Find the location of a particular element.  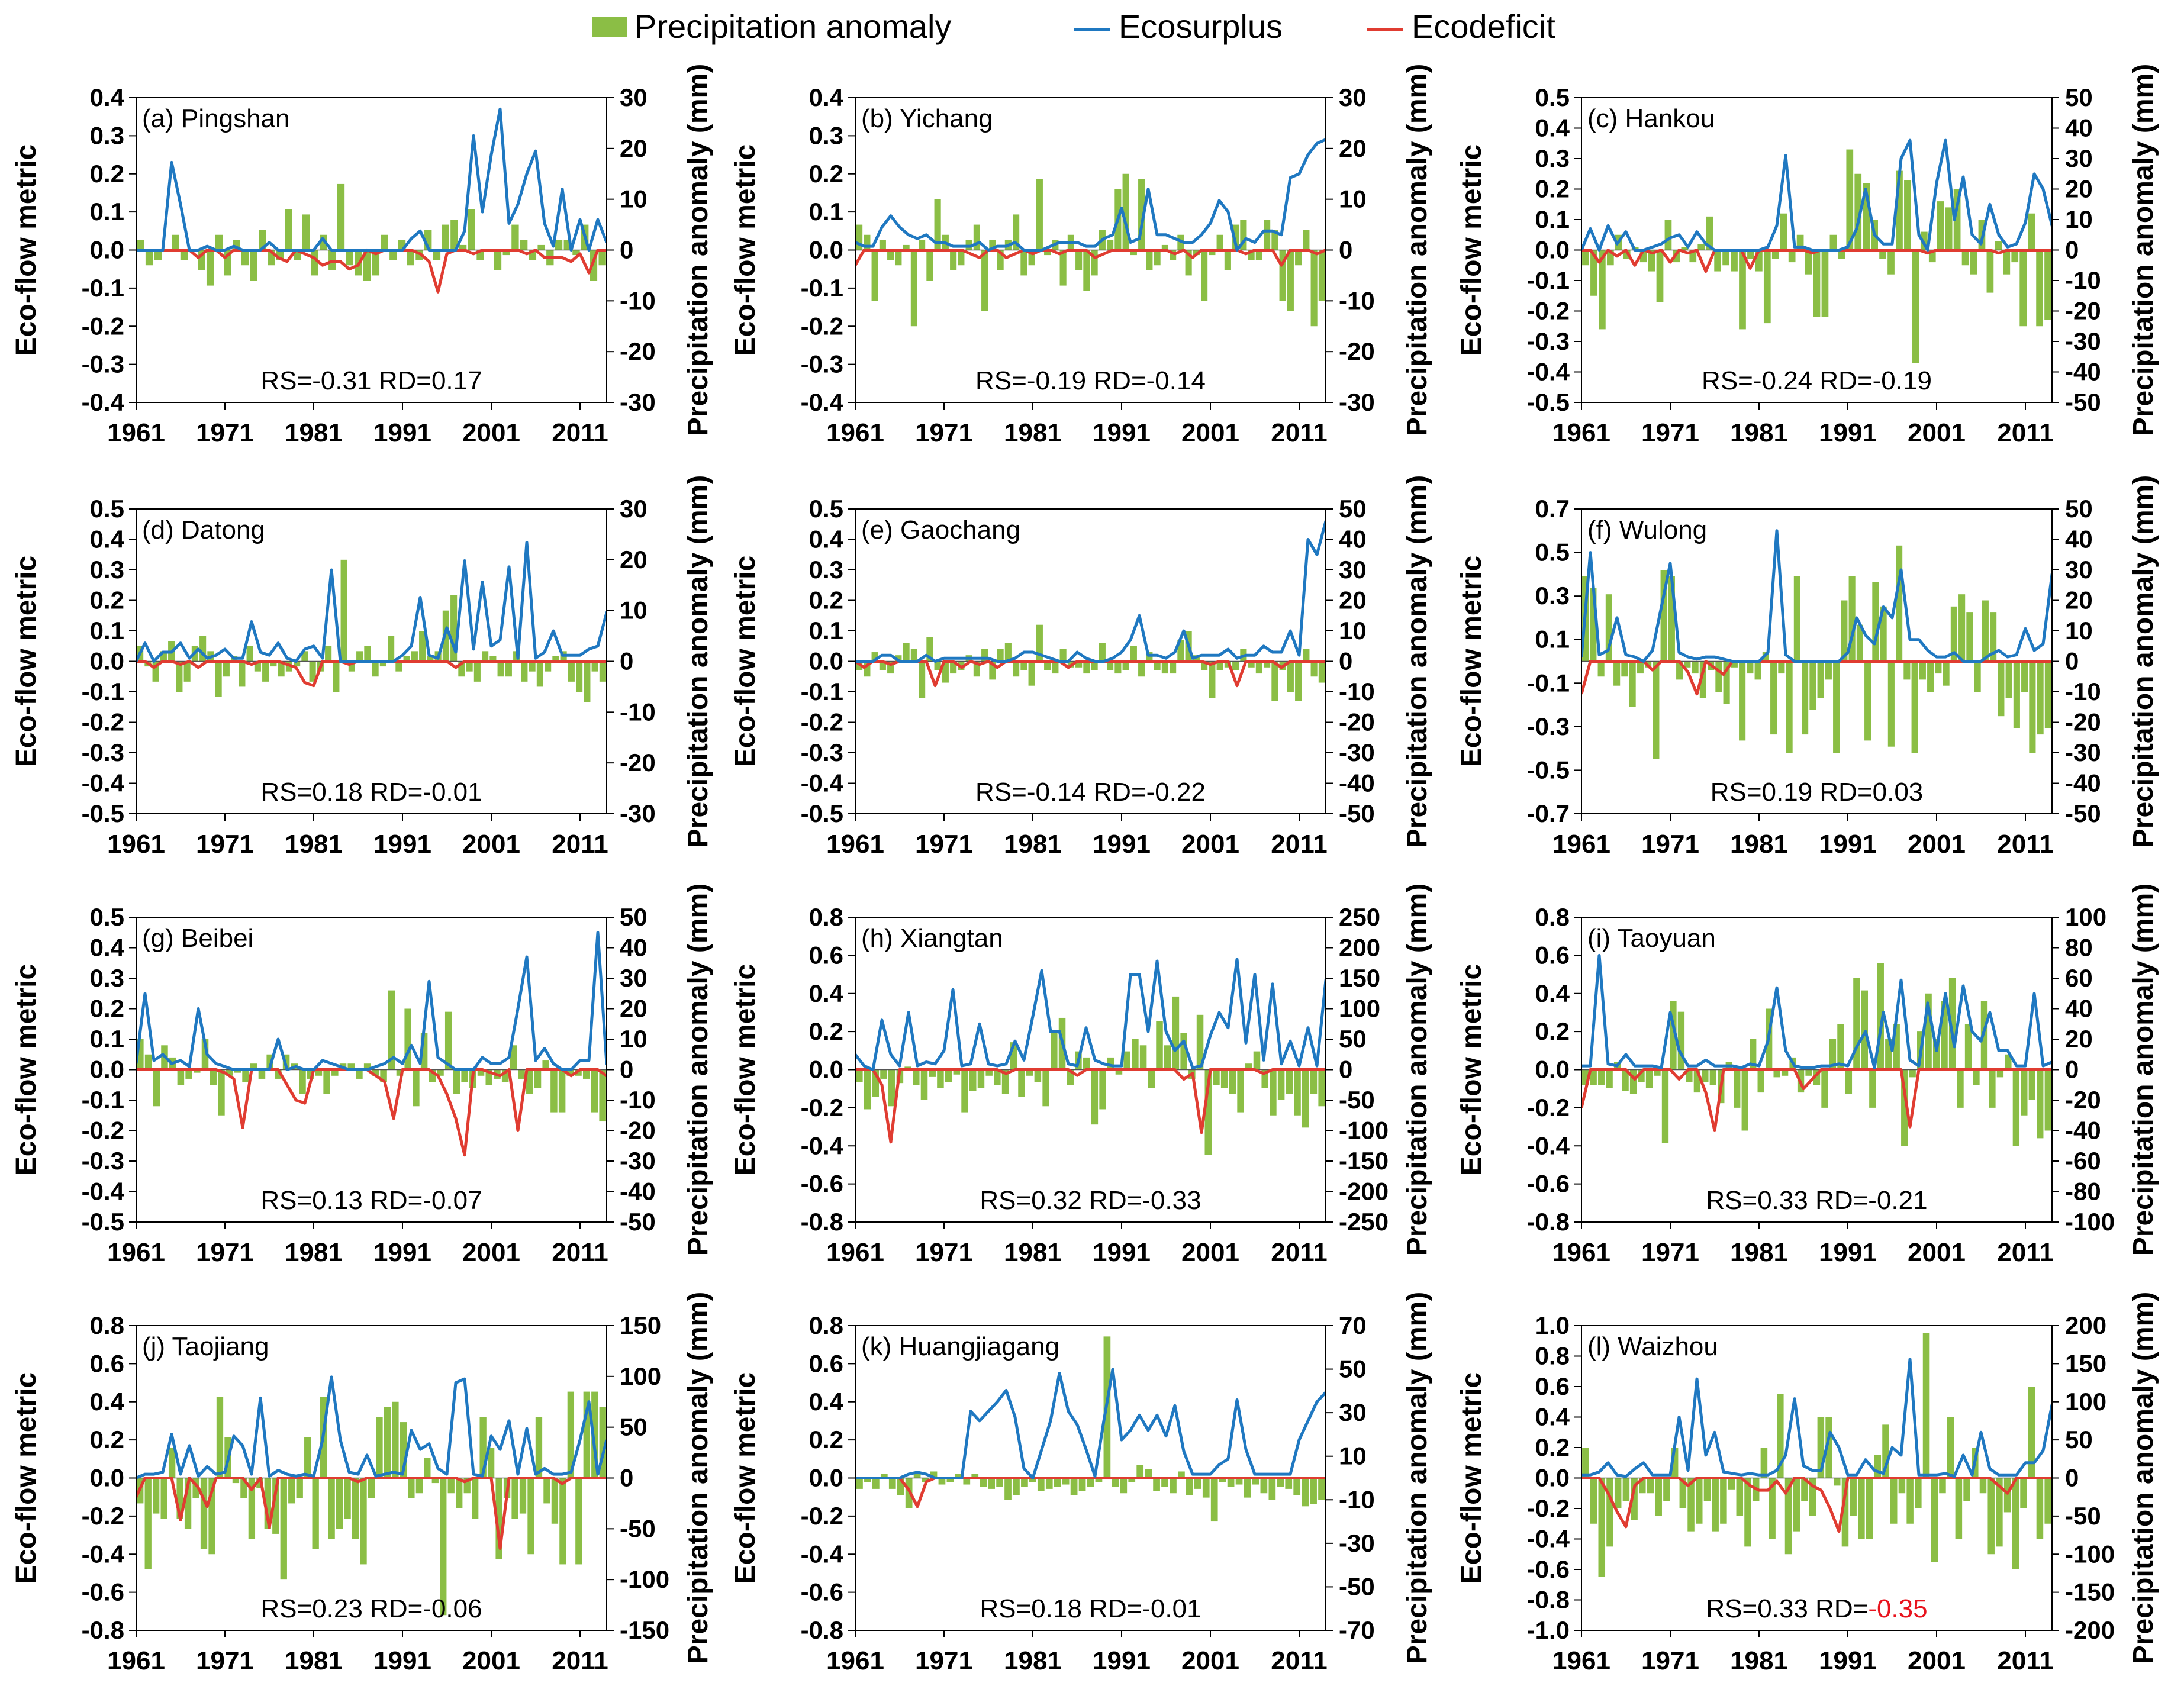

right-tick-label: -40 is located at coordinates (638, 1191).